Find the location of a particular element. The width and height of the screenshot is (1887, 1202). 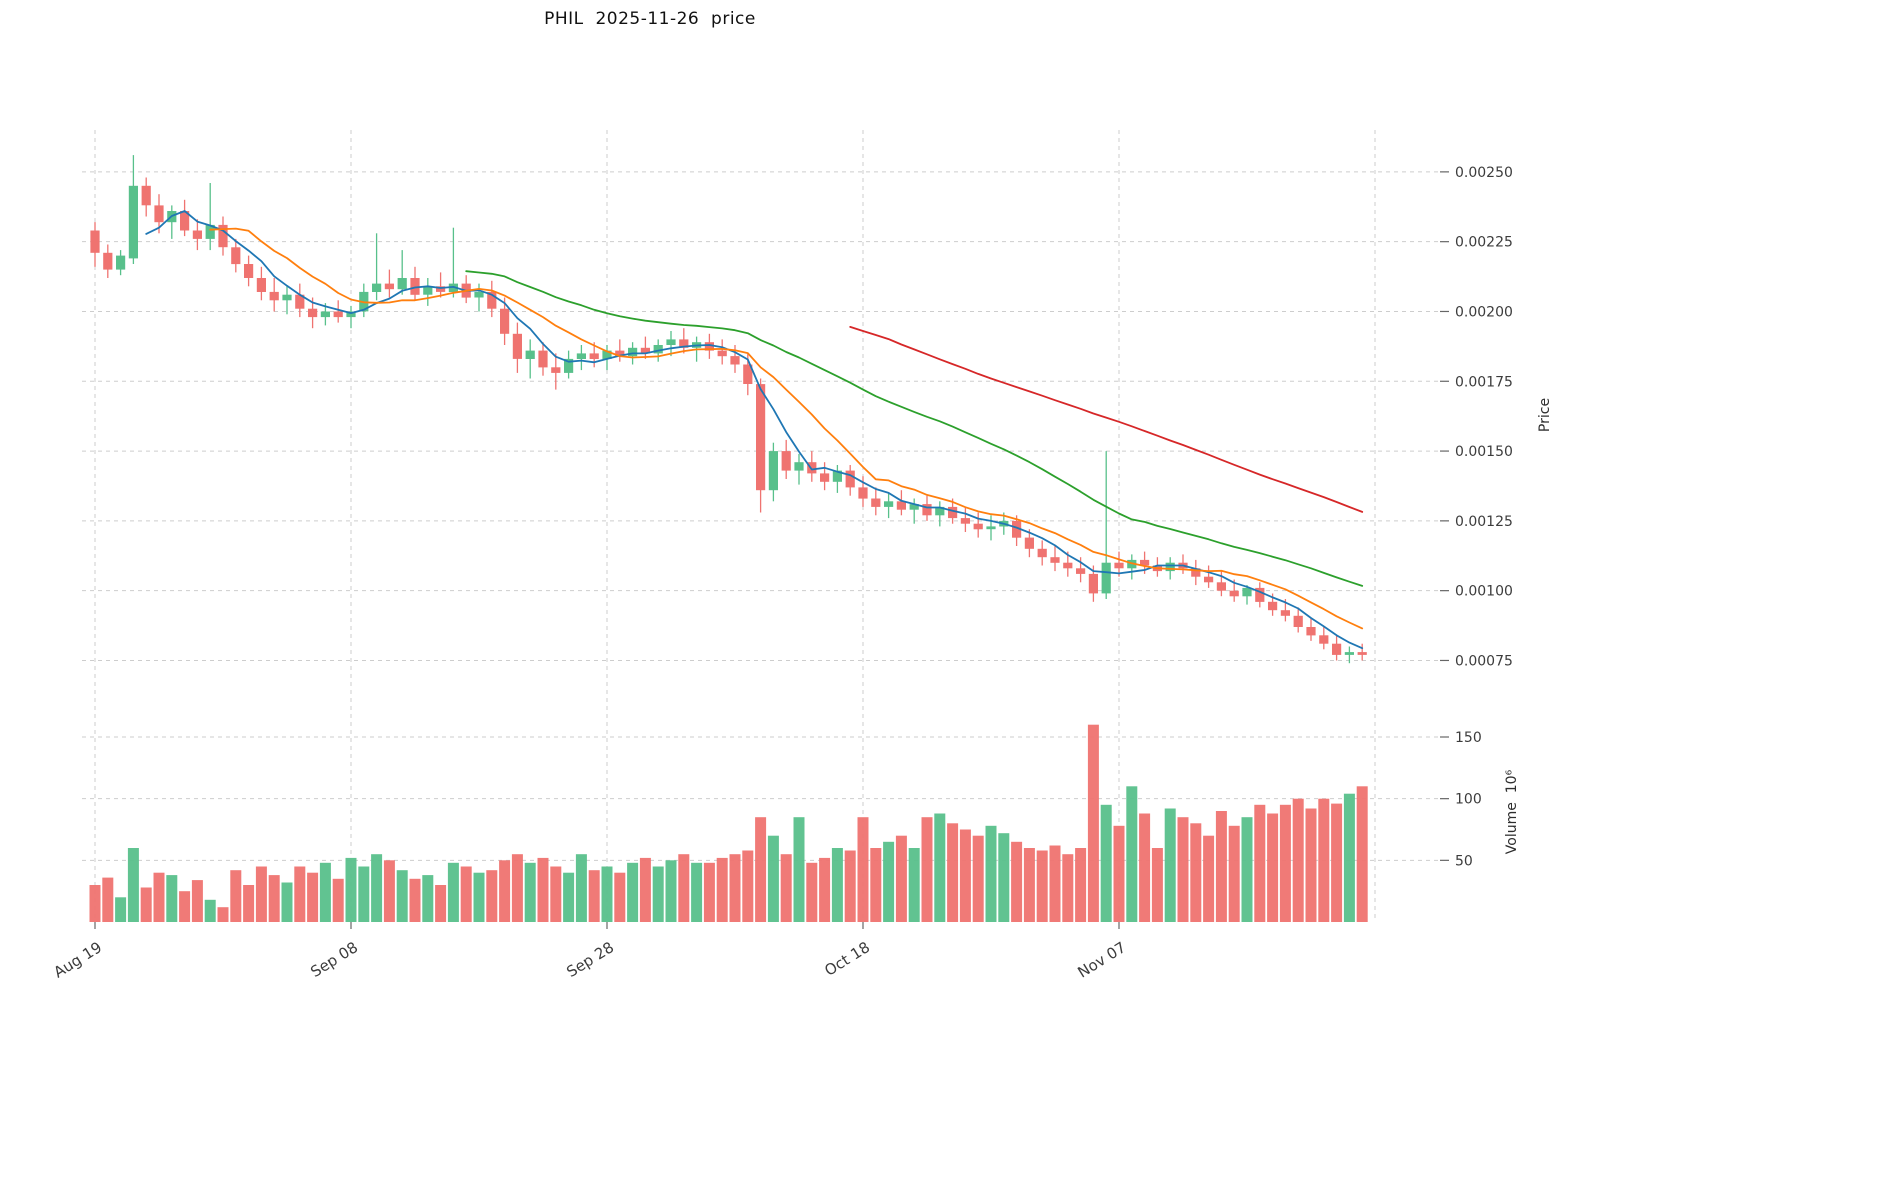

price-tick-label: 0.00225 is located at coordinates (1484, 243).